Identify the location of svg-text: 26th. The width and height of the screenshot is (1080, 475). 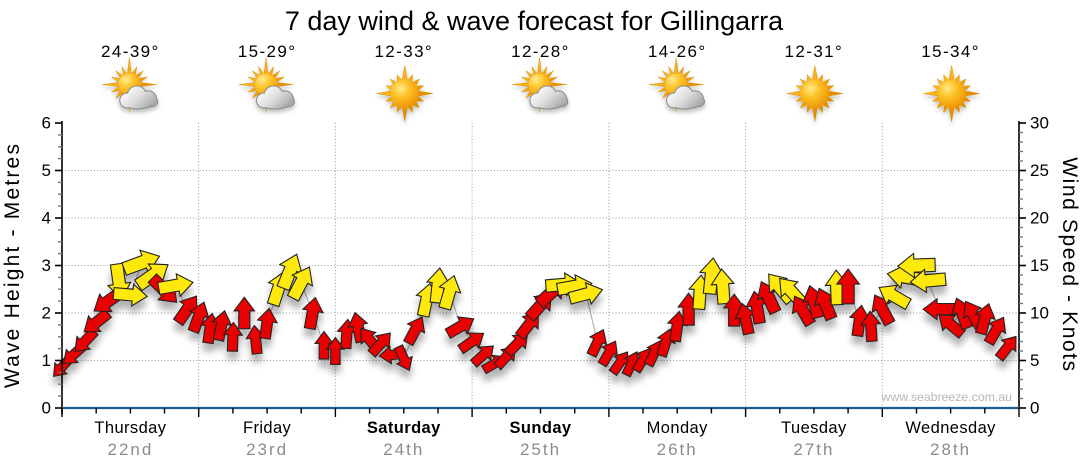
(677, 449).